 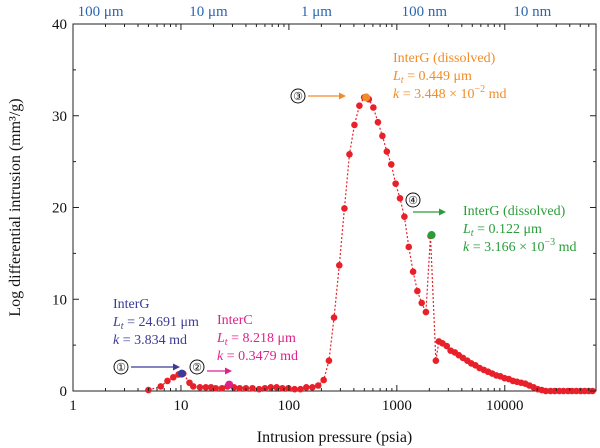 I want to click on x-tick-label: 100, so click(x=289, y=406).